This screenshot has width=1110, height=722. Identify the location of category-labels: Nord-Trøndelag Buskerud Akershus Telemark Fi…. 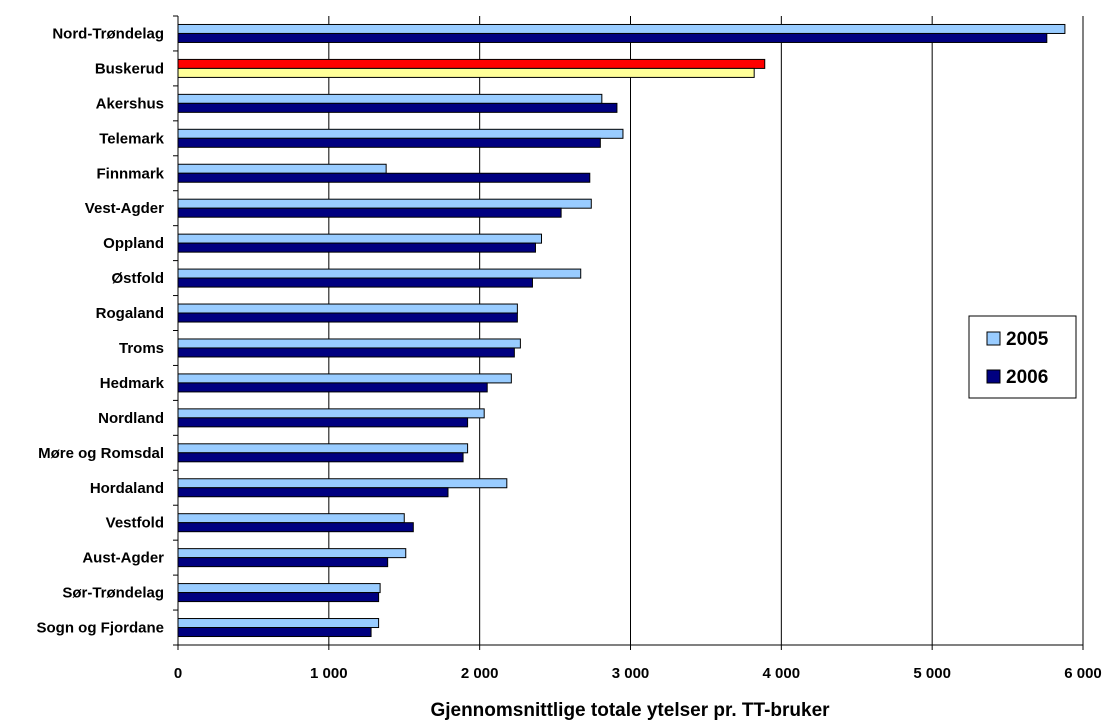
(101, 330).